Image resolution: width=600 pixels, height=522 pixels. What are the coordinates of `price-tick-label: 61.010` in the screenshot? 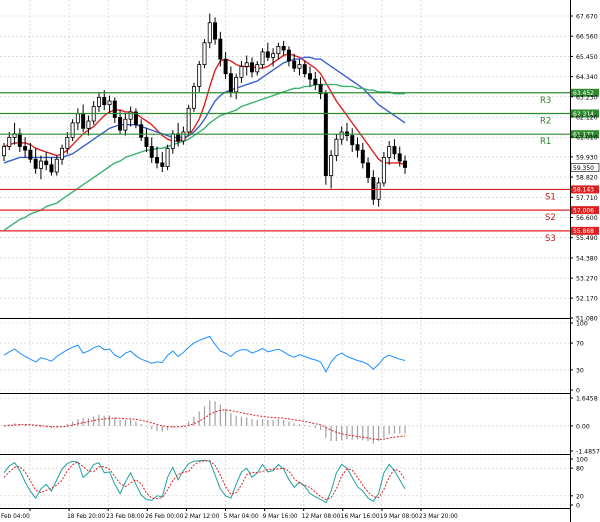 It's located at (587, 138).